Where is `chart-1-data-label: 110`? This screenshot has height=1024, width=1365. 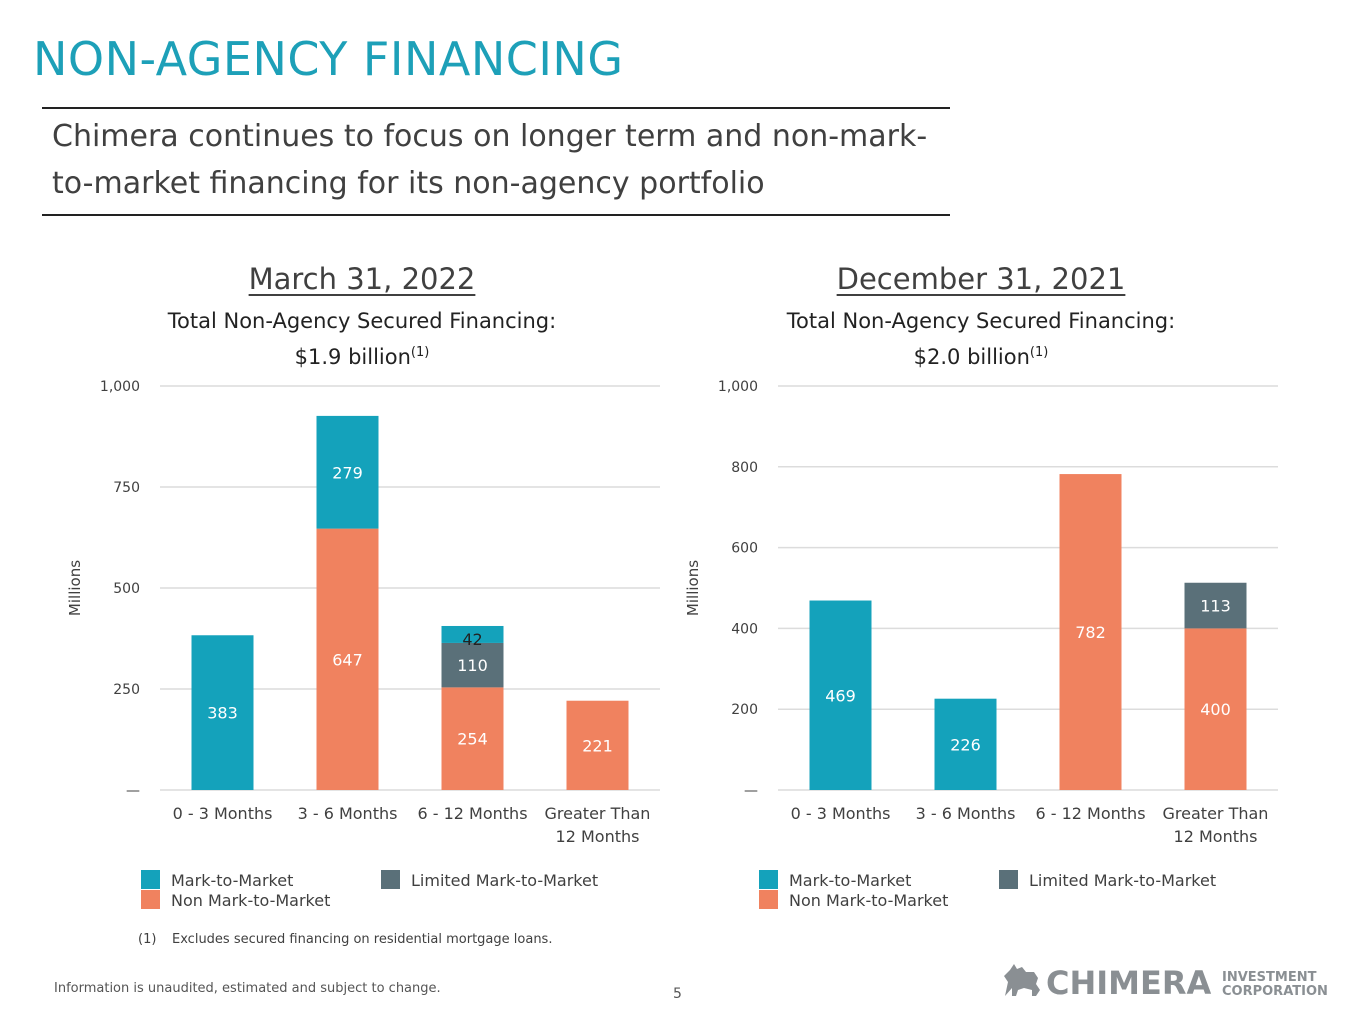
chart-1-data-label: 110 is located at coordinates (472, 665).